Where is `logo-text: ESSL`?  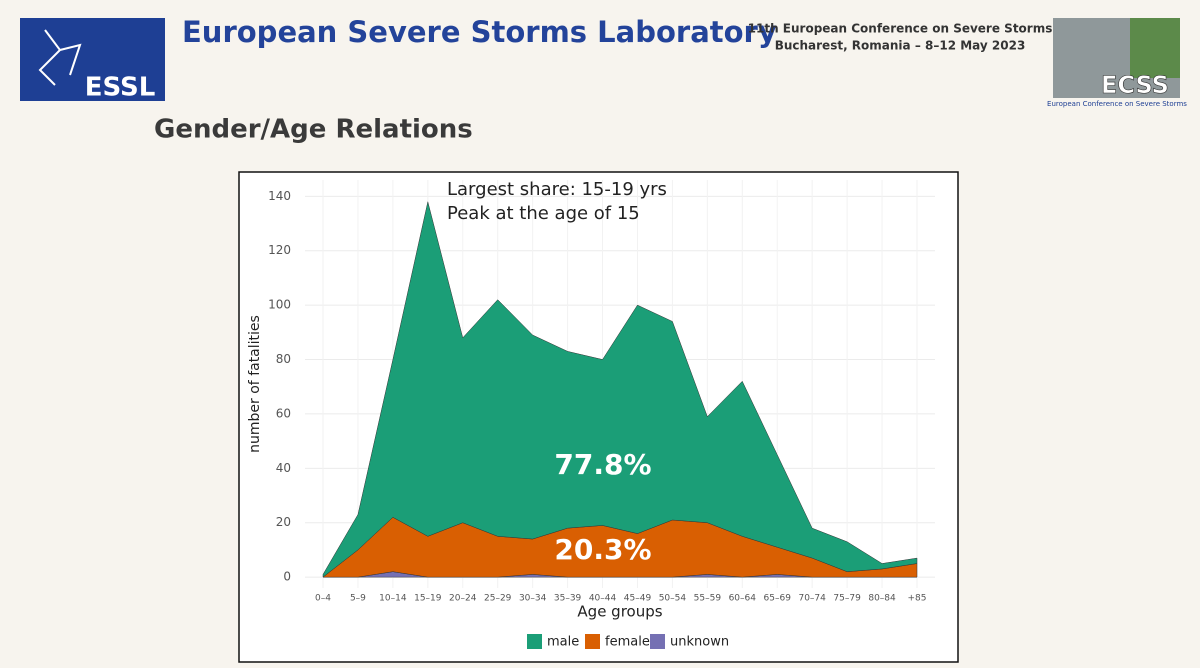
logo-text: ESSL is located at coordinates (120, 88).